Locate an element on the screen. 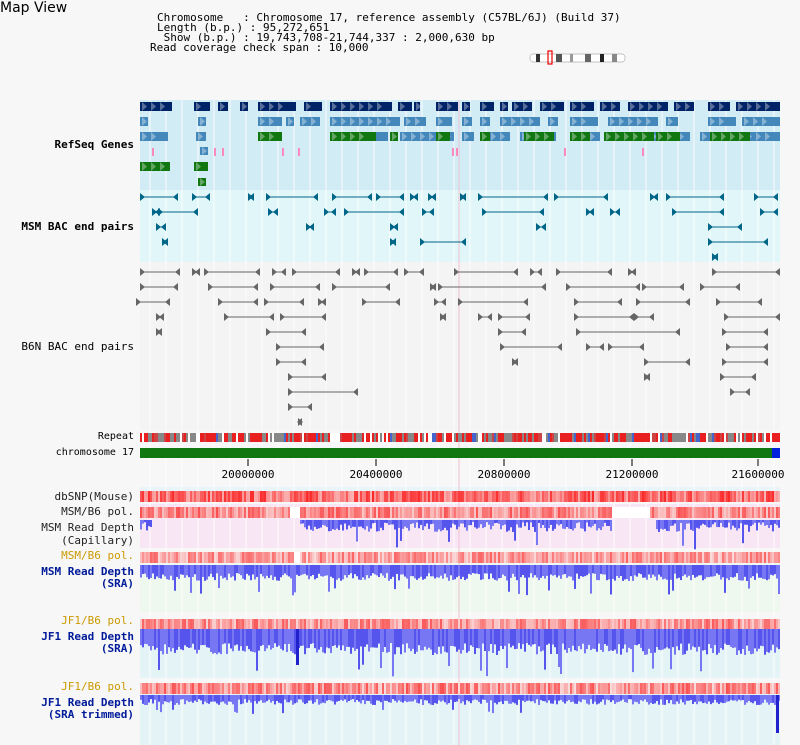 This screenshot has height=745, width=800. track-label-msm-bac: MSM BAC end pairs is located at coordinates (77, 226).